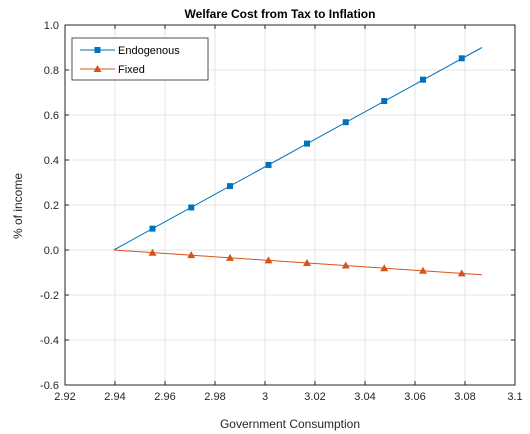 The height and width of the screenshot is (434, 530). Describe the element at coordinates (265, 397) in the screenshot. I see `x-tick-label: 3` at that location.